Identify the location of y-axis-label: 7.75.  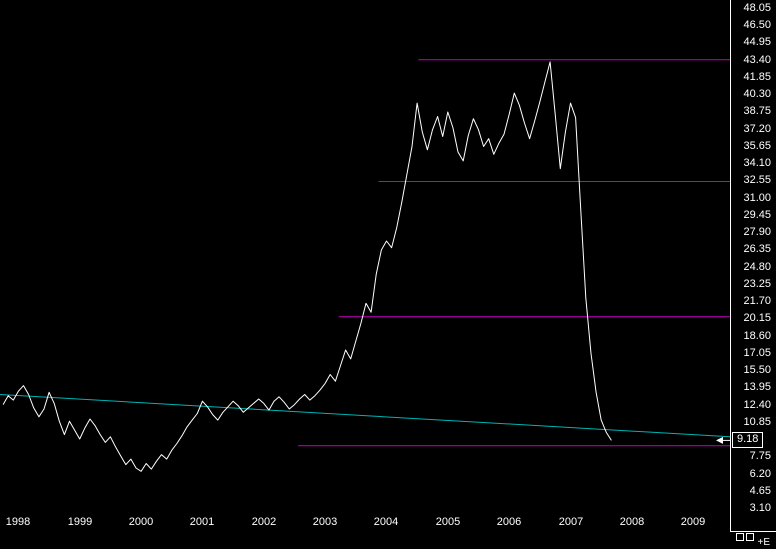
(760, 456).